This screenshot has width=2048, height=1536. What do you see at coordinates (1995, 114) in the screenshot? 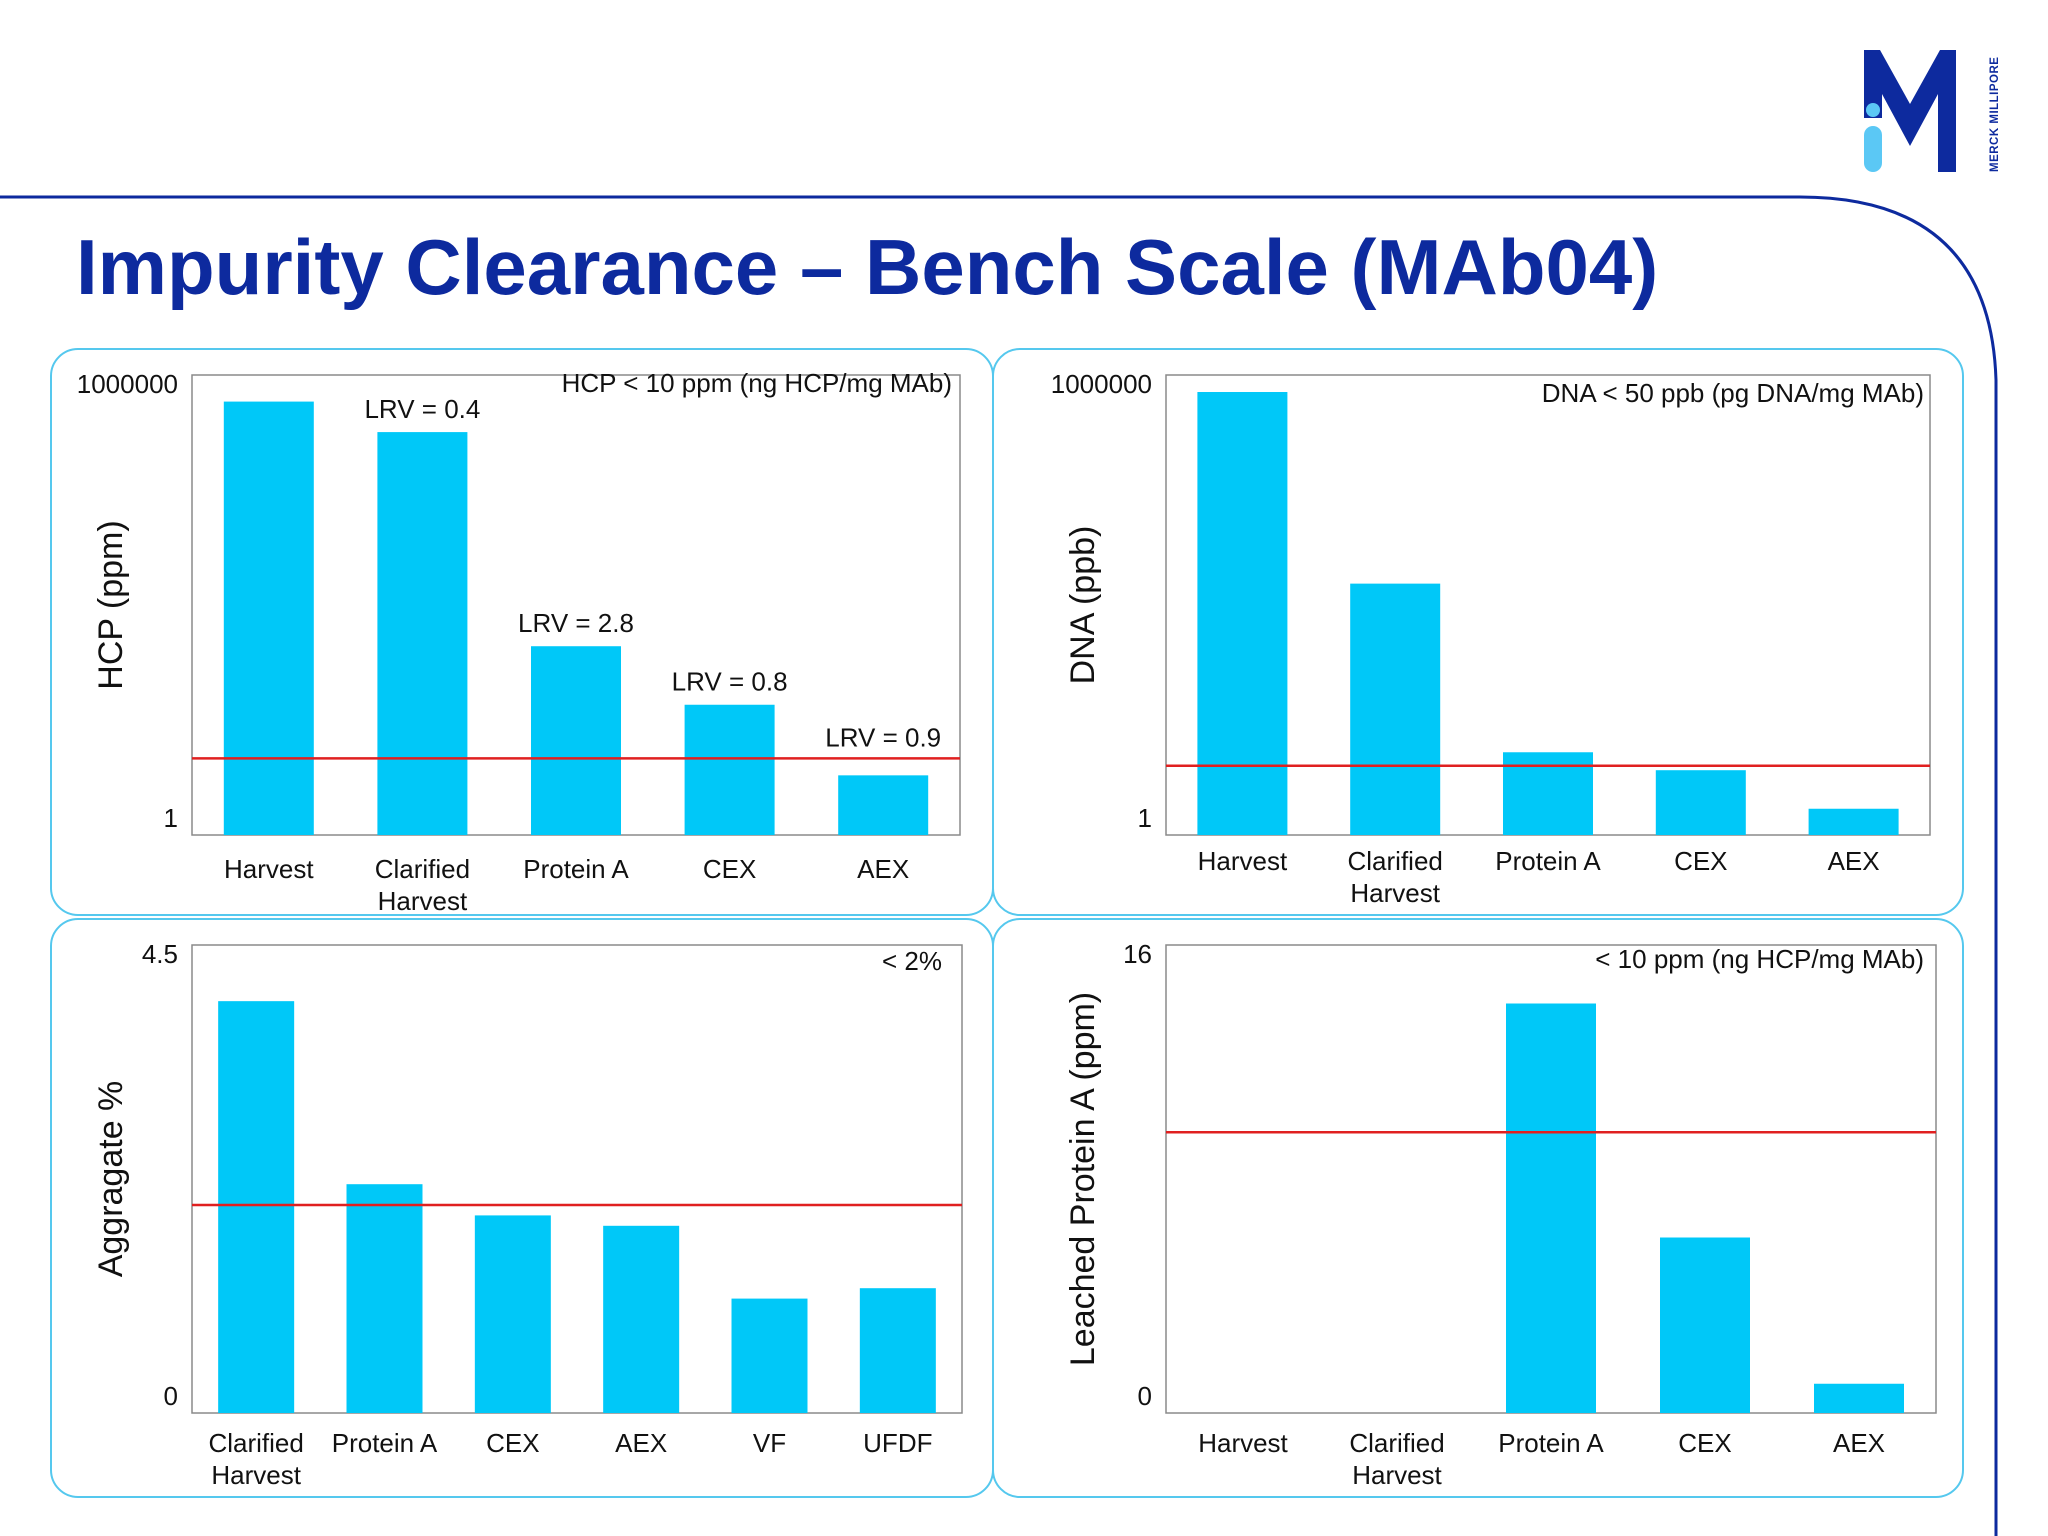
I see `logo-wordmark: MERCK MILLIPORE` at bounding box center [1995, 114].